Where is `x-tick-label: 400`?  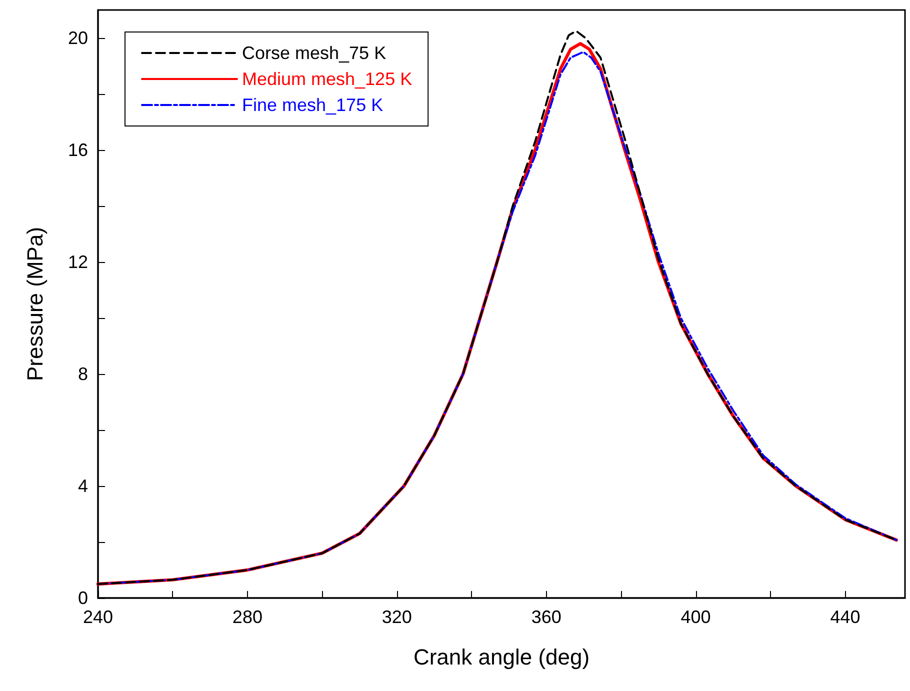
x-tick-label: 400 is located at coordinates (695, 617).